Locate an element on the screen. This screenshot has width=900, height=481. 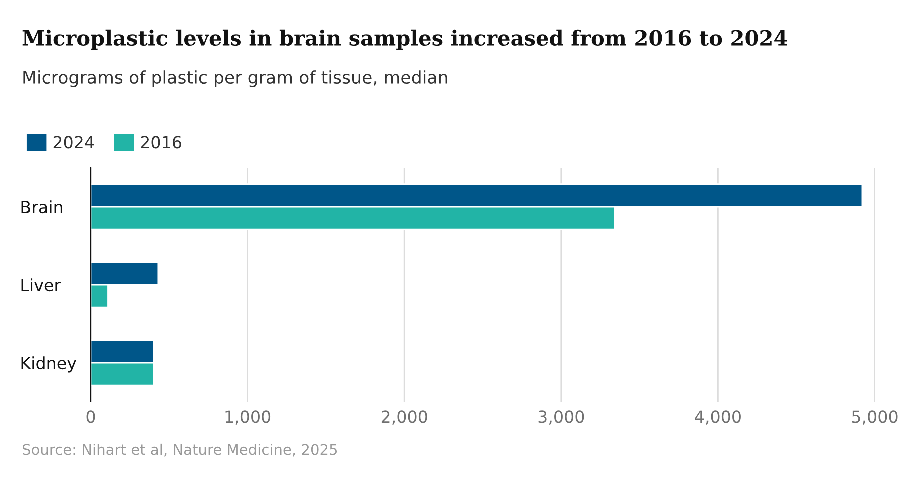
x-tick-label: 5,000 is located at coordinates (875, 417).